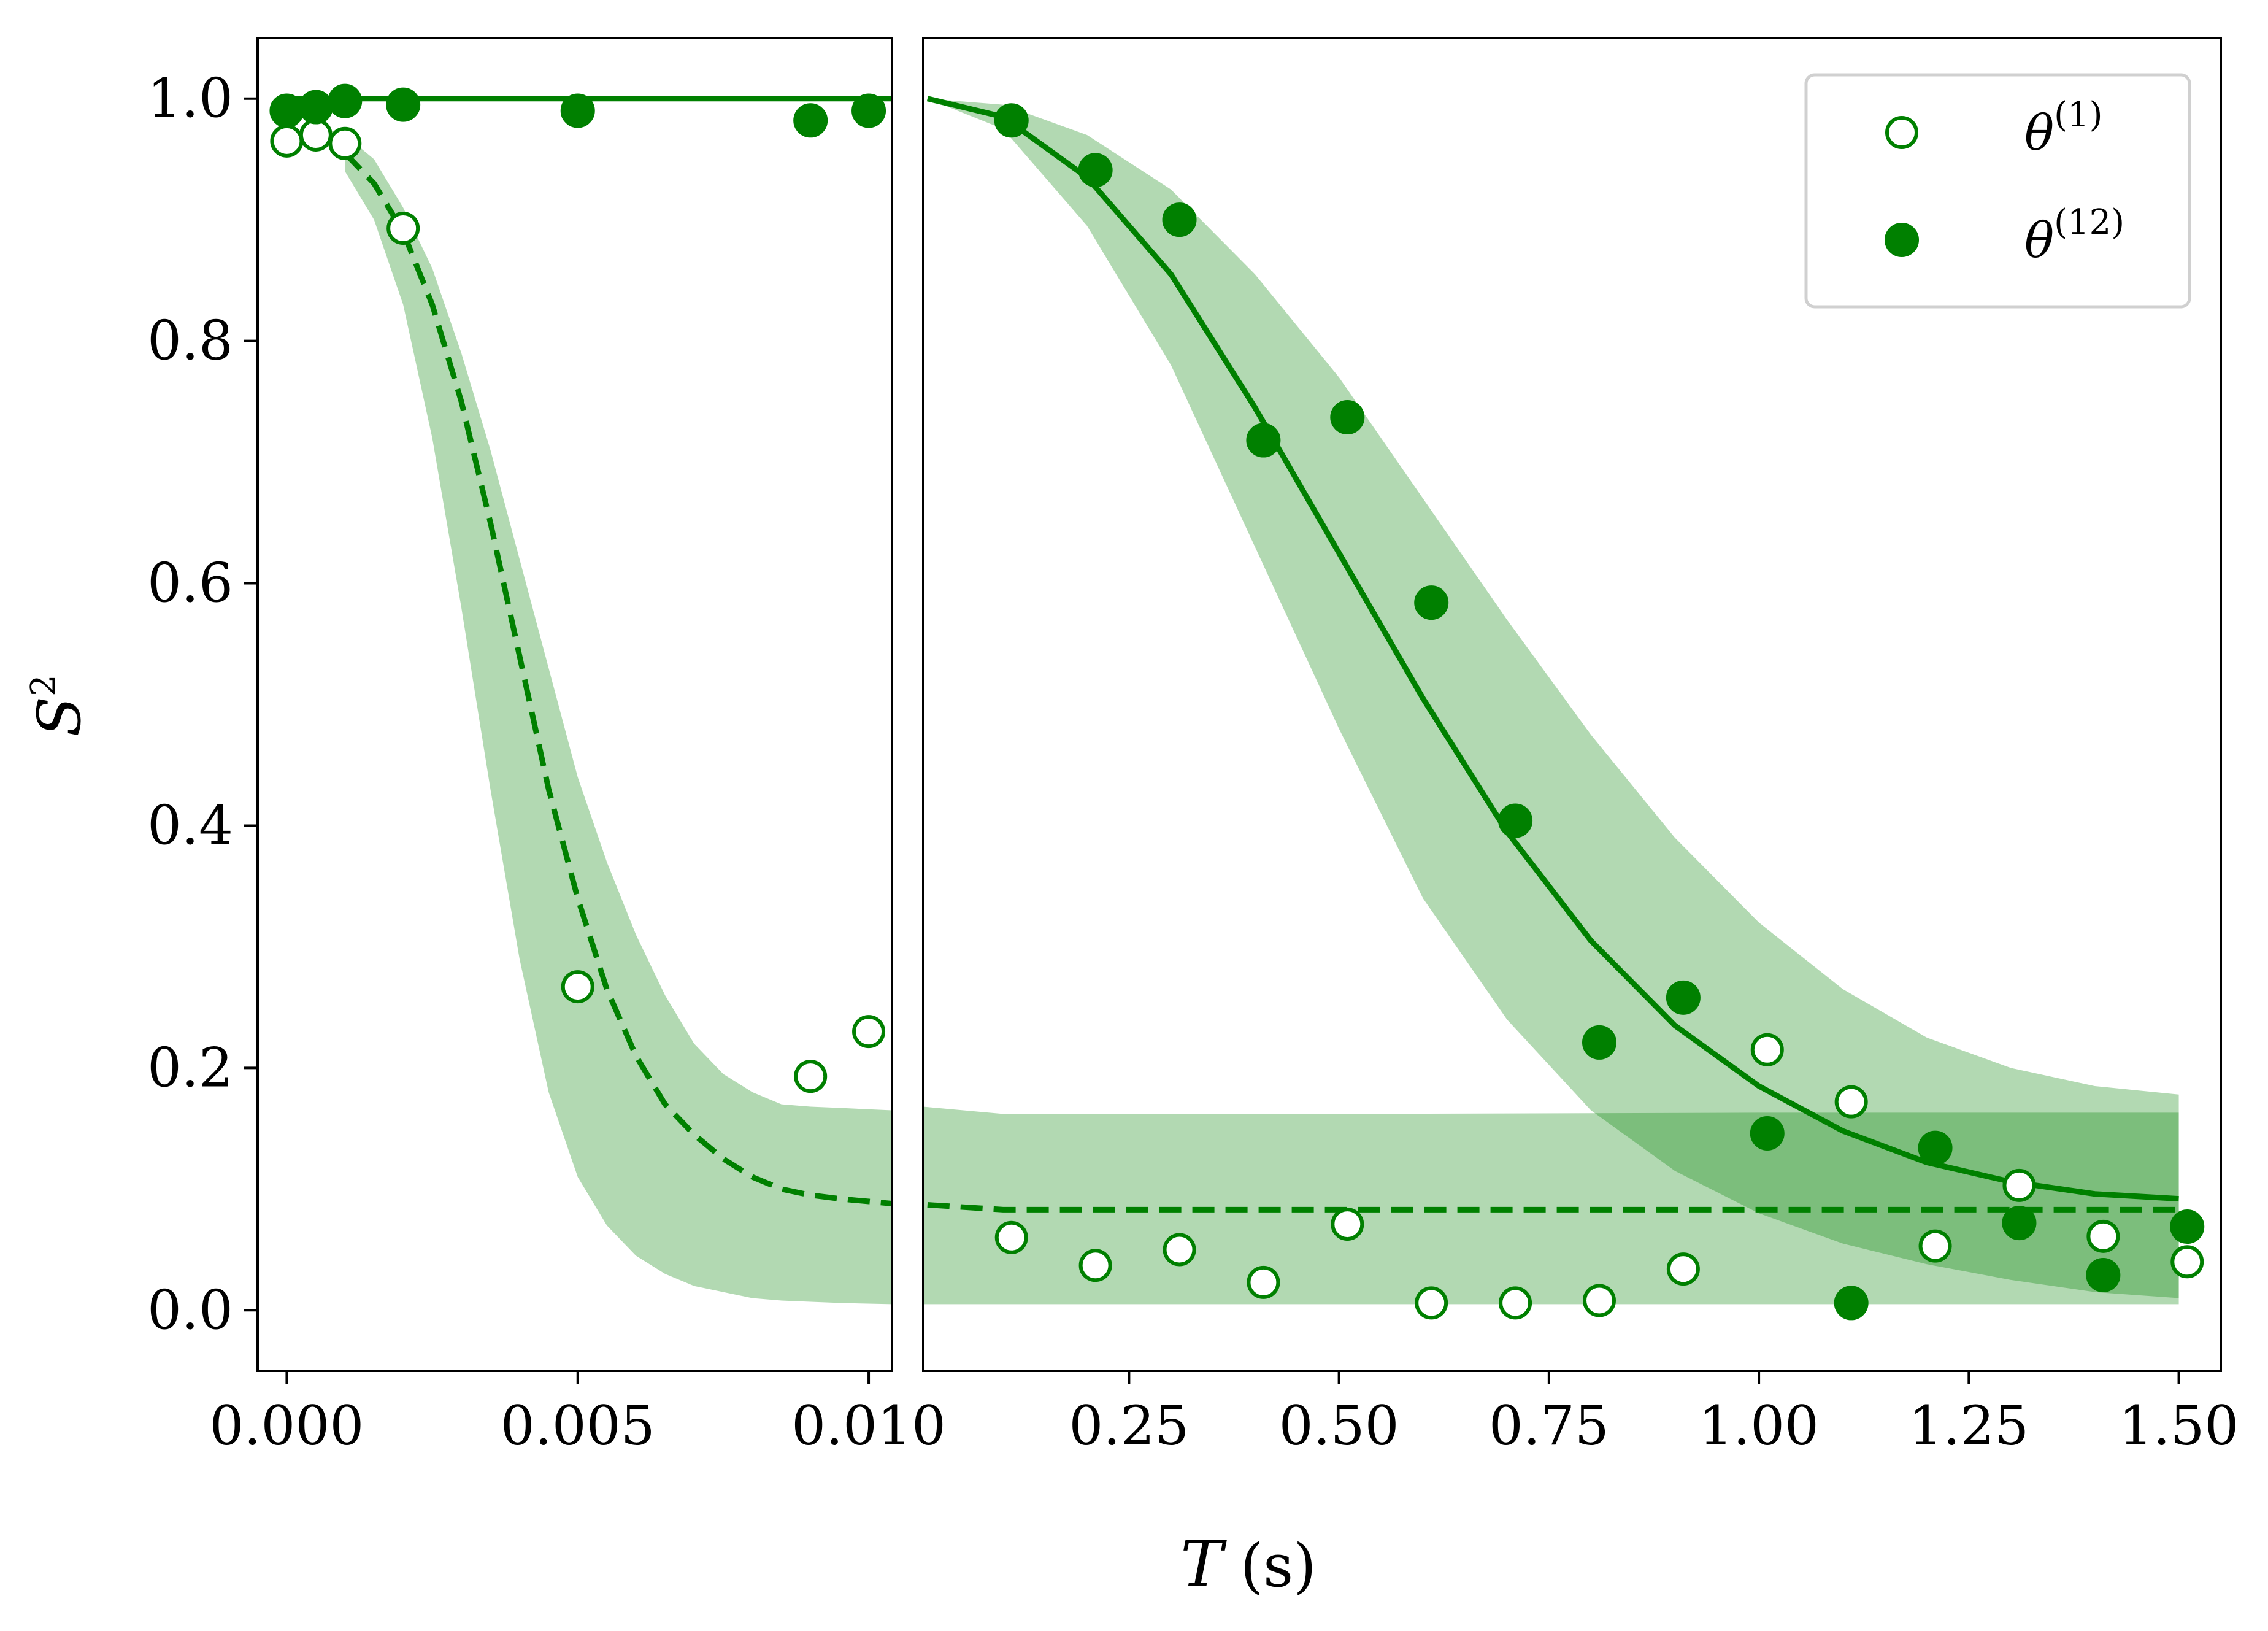 This screenshot has height=1631, width=2268. What do you see at coordinates (2179, 1425) in the screenshot?
I see `right-x-tick-label: 1.50` at bounding box center [2179, 1425].